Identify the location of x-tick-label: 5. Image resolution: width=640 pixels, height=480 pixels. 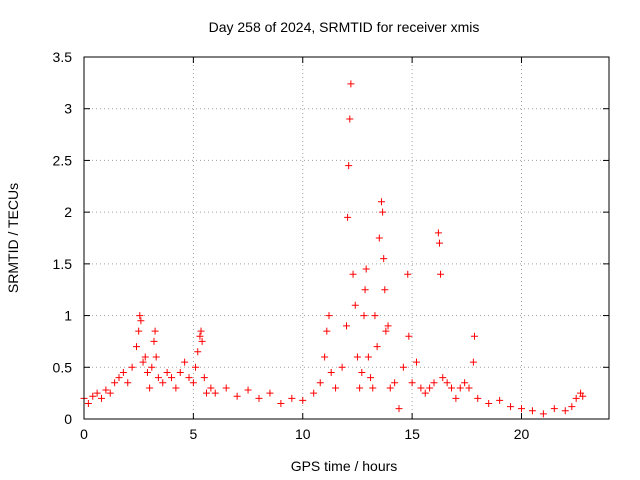
(193, 434).